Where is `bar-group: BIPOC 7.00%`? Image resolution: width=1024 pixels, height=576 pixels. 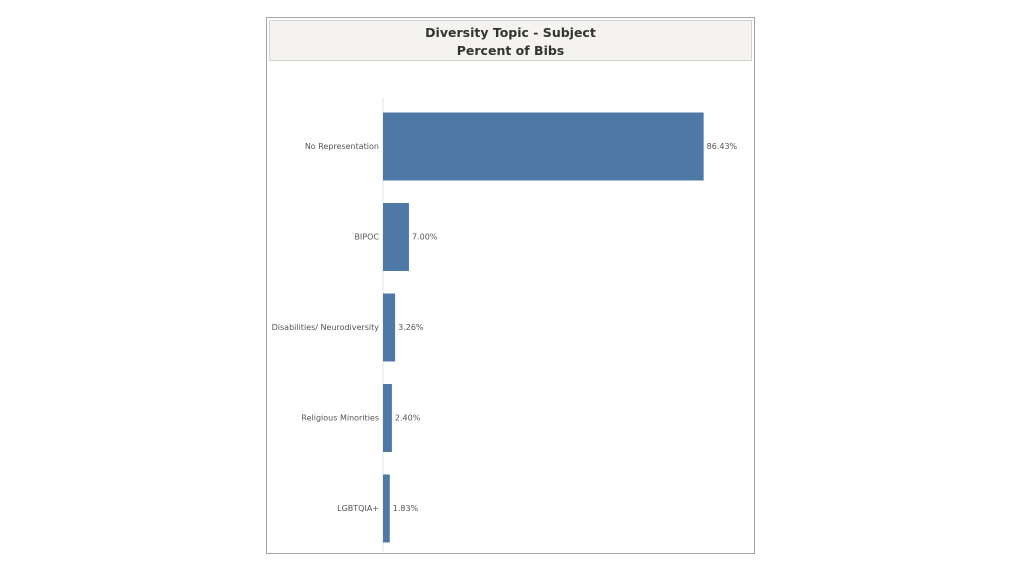
bar-group: BIPOC 7.00% is located at coordinates (396, 237).